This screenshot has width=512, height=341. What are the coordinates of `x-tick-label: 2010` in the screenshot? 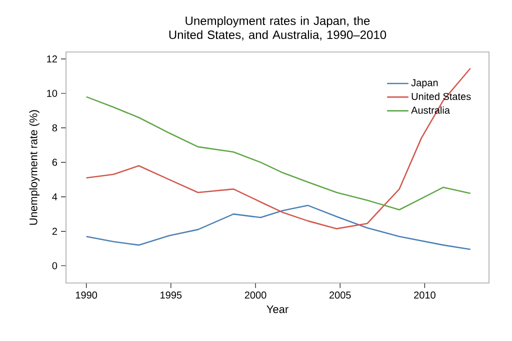 It's located at (425, 295).